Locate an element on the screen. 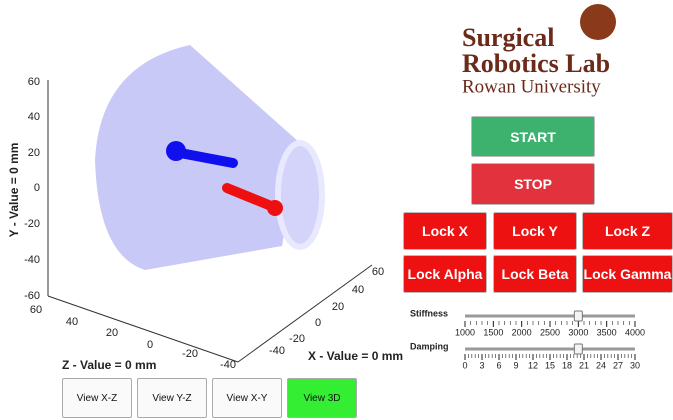  z-tick-label: 60 is located at coordinates (36, 310).